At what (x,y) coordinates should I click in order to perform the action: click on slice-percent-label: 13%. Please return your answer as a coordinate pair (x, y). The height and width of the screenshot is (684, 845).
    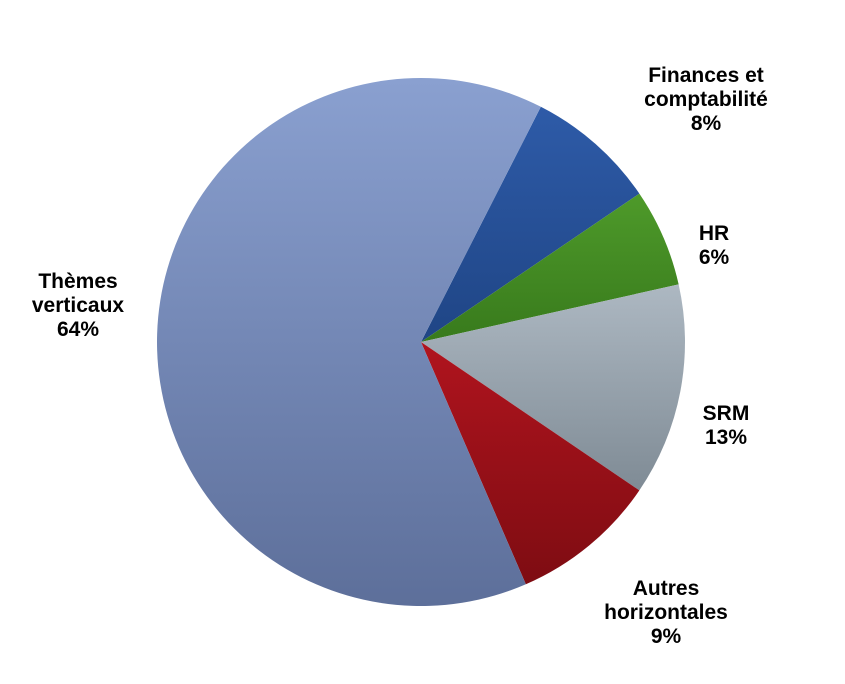
    Looking at the image, I should click on (726, 437).